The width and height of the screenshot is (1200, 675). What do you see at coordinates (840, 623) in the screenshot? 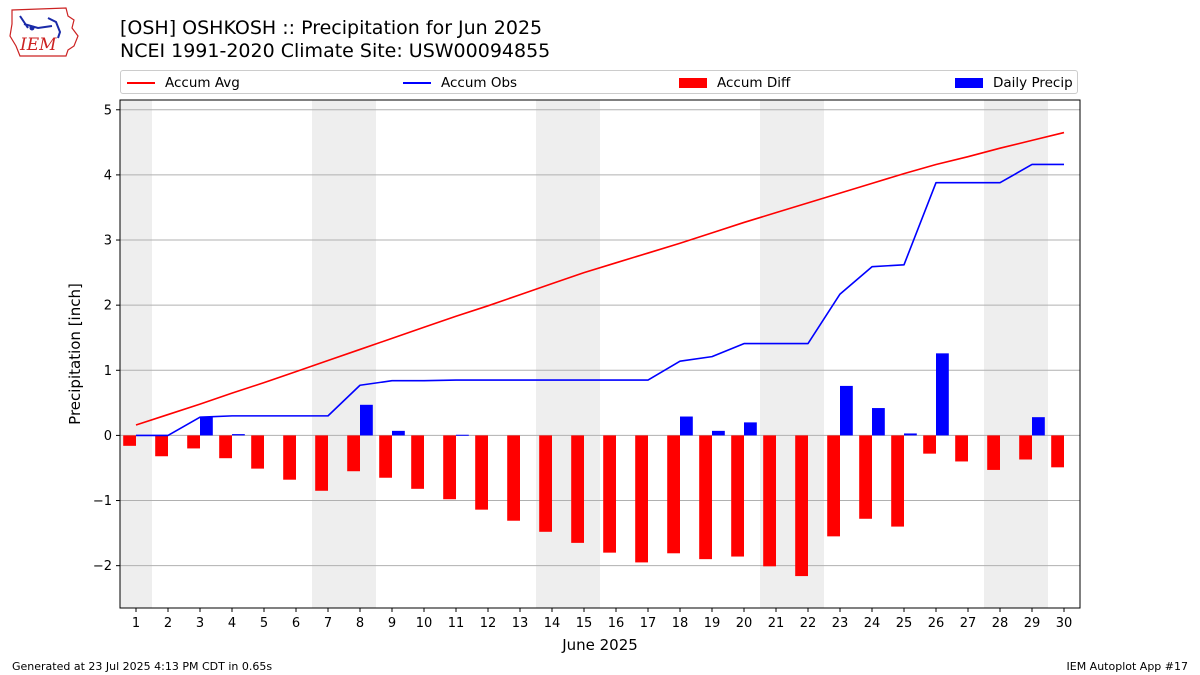
I see `x-tick-label-23: 23` at bounding box center [840, 623].